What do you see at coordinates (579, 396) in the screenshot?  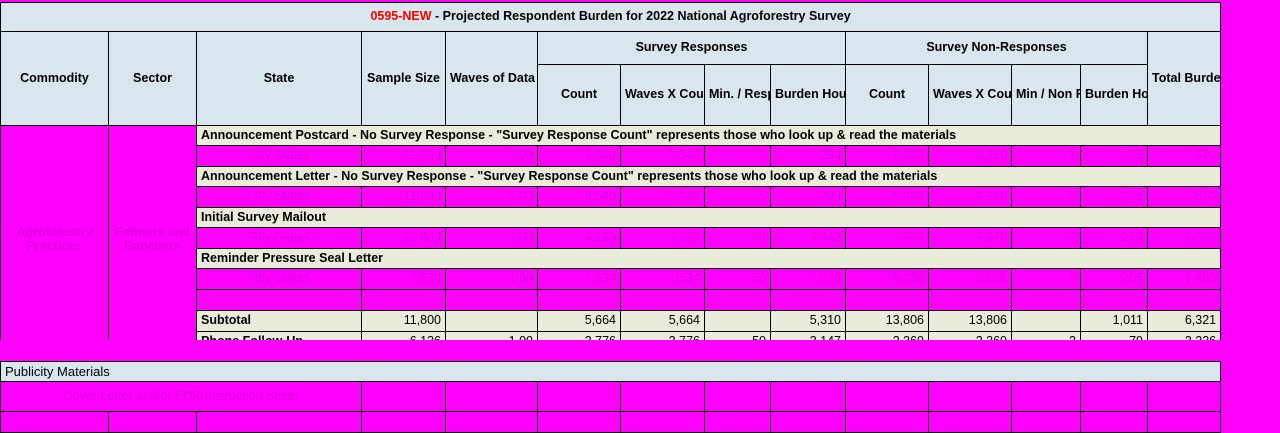 I see `cell-responses-count` at bounding box center [579, 396].